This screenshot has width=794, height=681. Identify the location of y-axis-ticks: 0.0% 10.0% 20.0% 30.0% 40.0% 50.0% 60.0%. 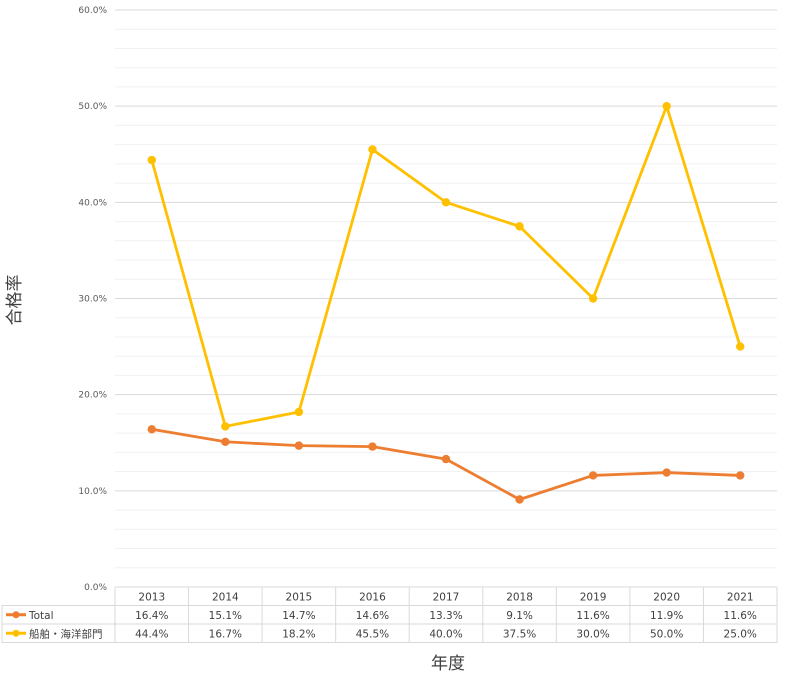
(92, 299).